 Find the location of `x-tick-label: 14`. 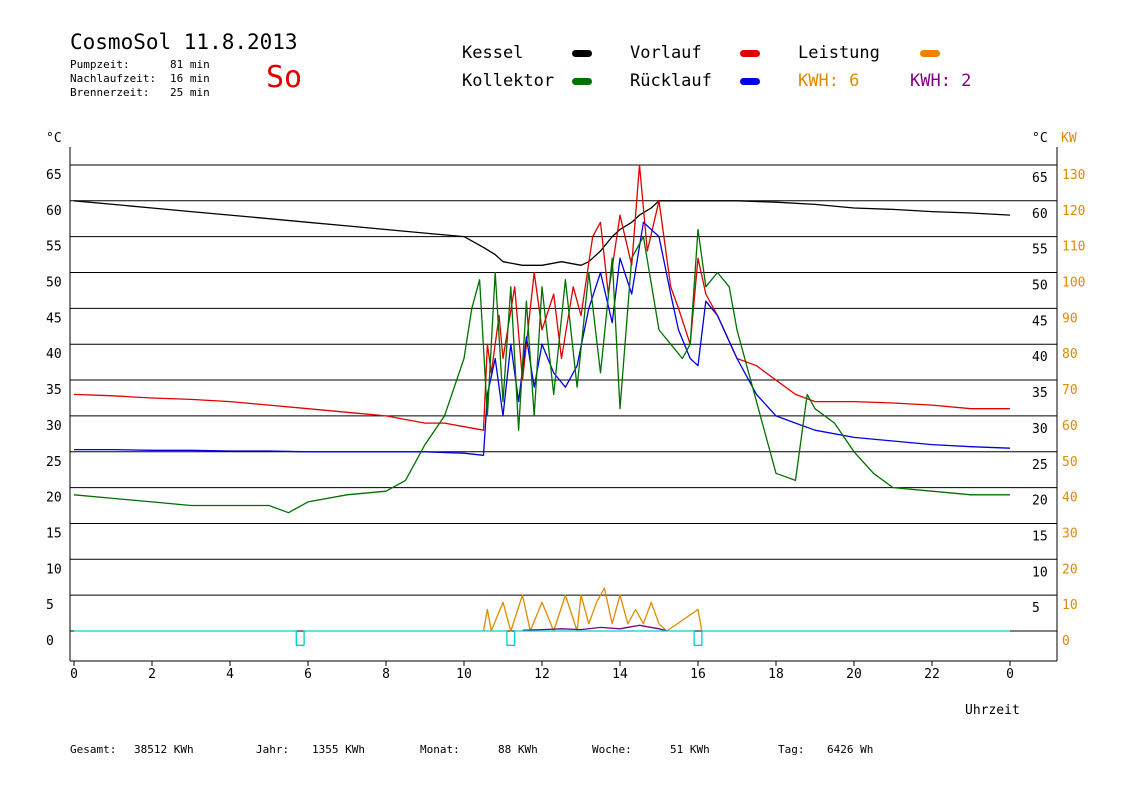

x-tick-label: 14 is located at coordinates (620, 674).